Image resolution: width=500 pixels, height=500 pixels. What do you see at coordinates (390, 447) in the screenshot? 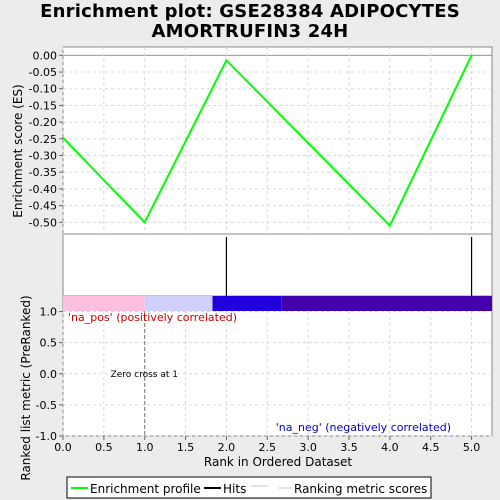
I see `x-tick-label: 4.0` at bounding box center [390, 447].